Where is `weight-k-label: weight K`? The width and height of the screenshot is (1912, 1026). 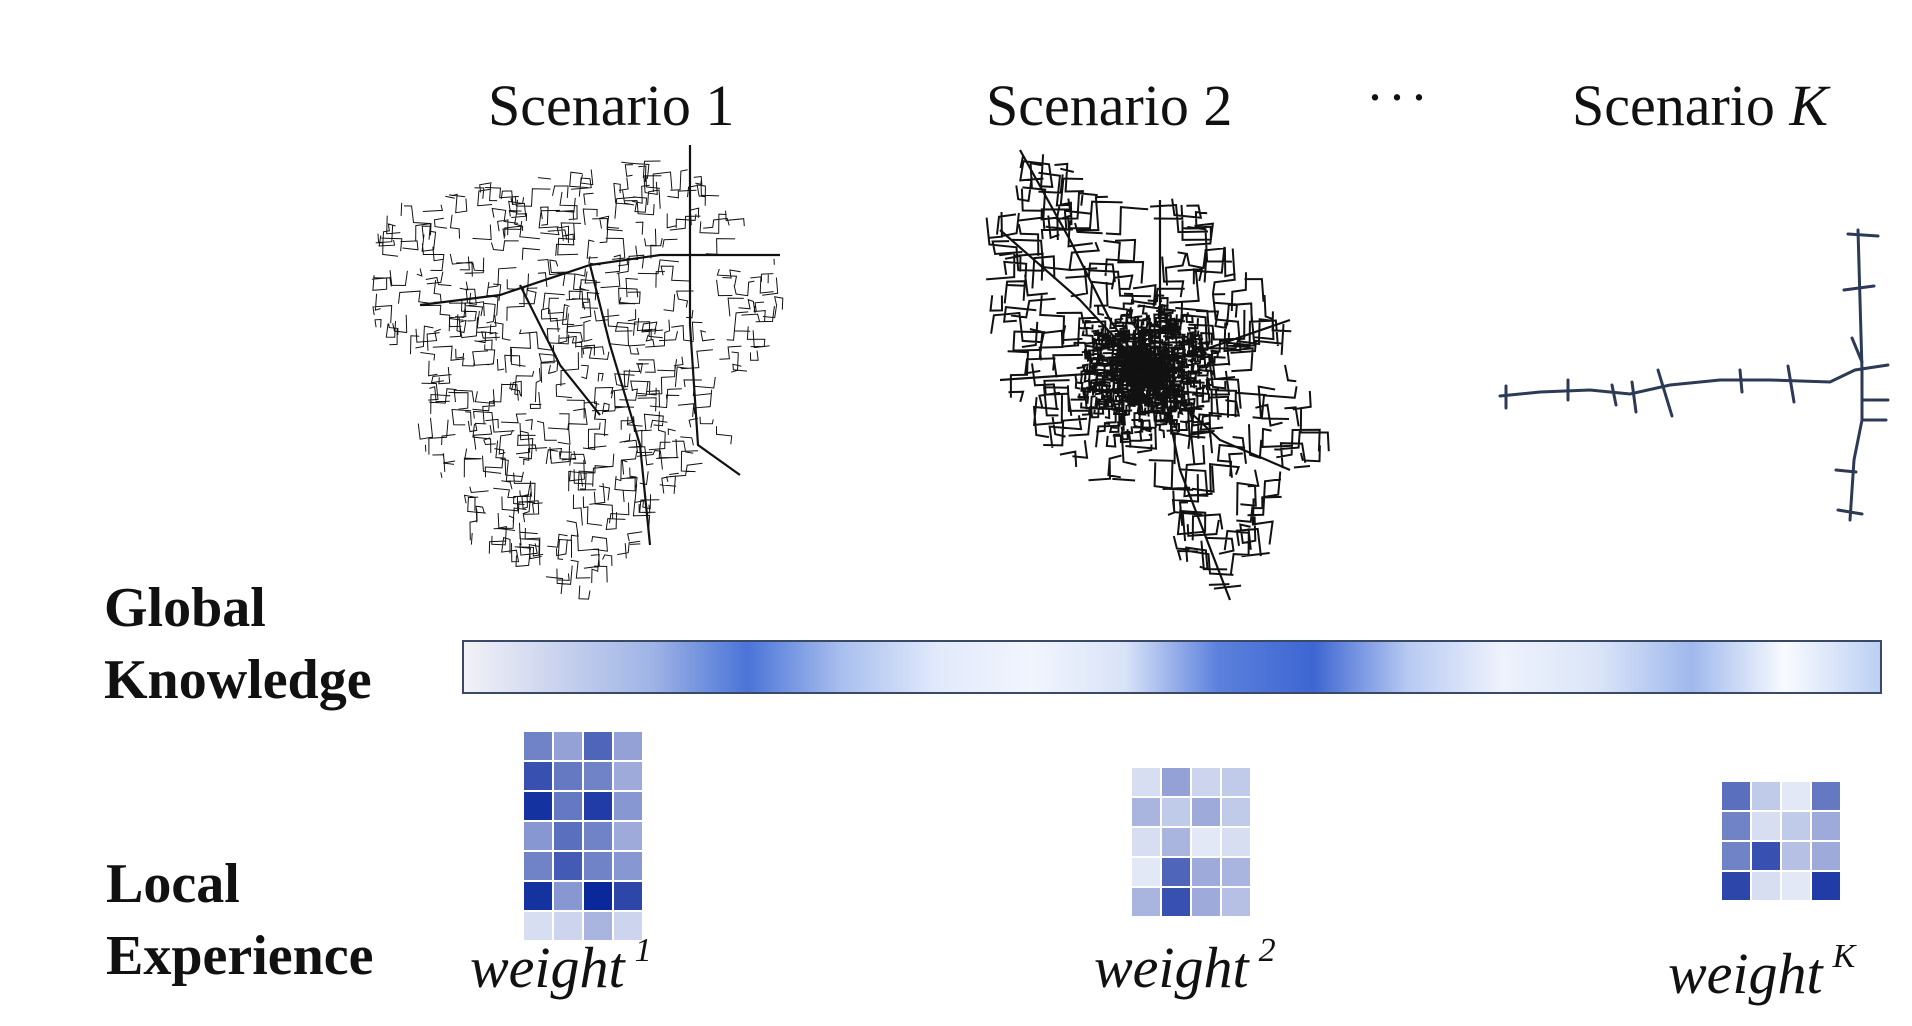 weight-k-label: weight K is located at coordinates (1761, 972).